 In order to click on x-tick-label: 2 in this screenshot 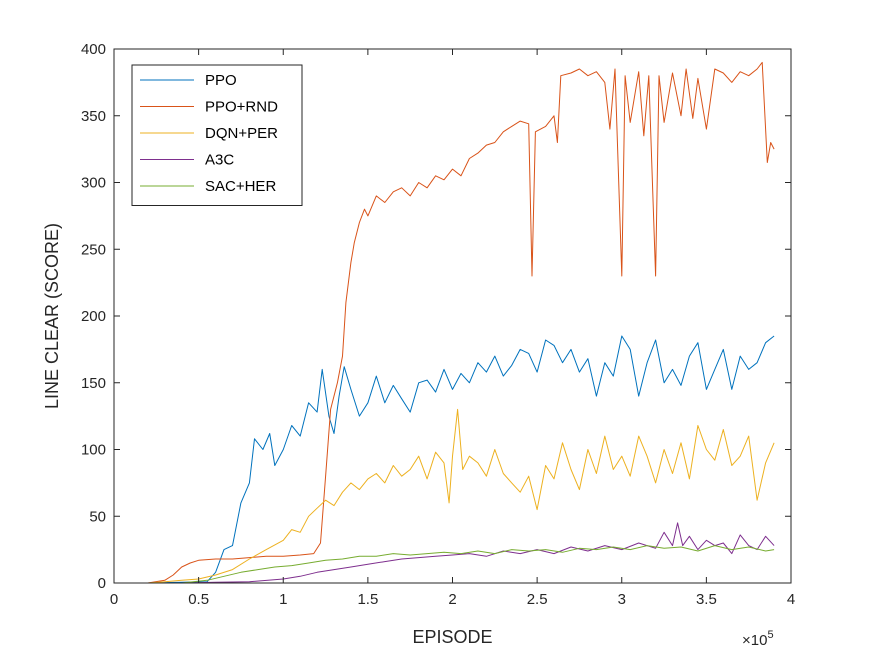, I will do `click(452, 599)`.